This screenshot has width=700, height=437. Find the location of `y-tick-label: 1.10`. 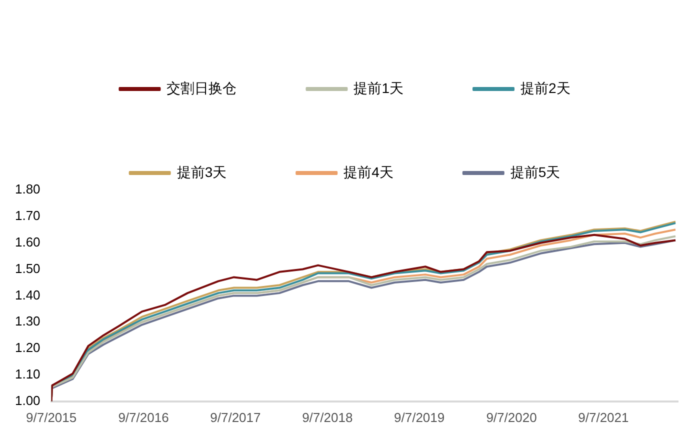

y-tick-label: 1.10 is located at coordinates (27, 374).